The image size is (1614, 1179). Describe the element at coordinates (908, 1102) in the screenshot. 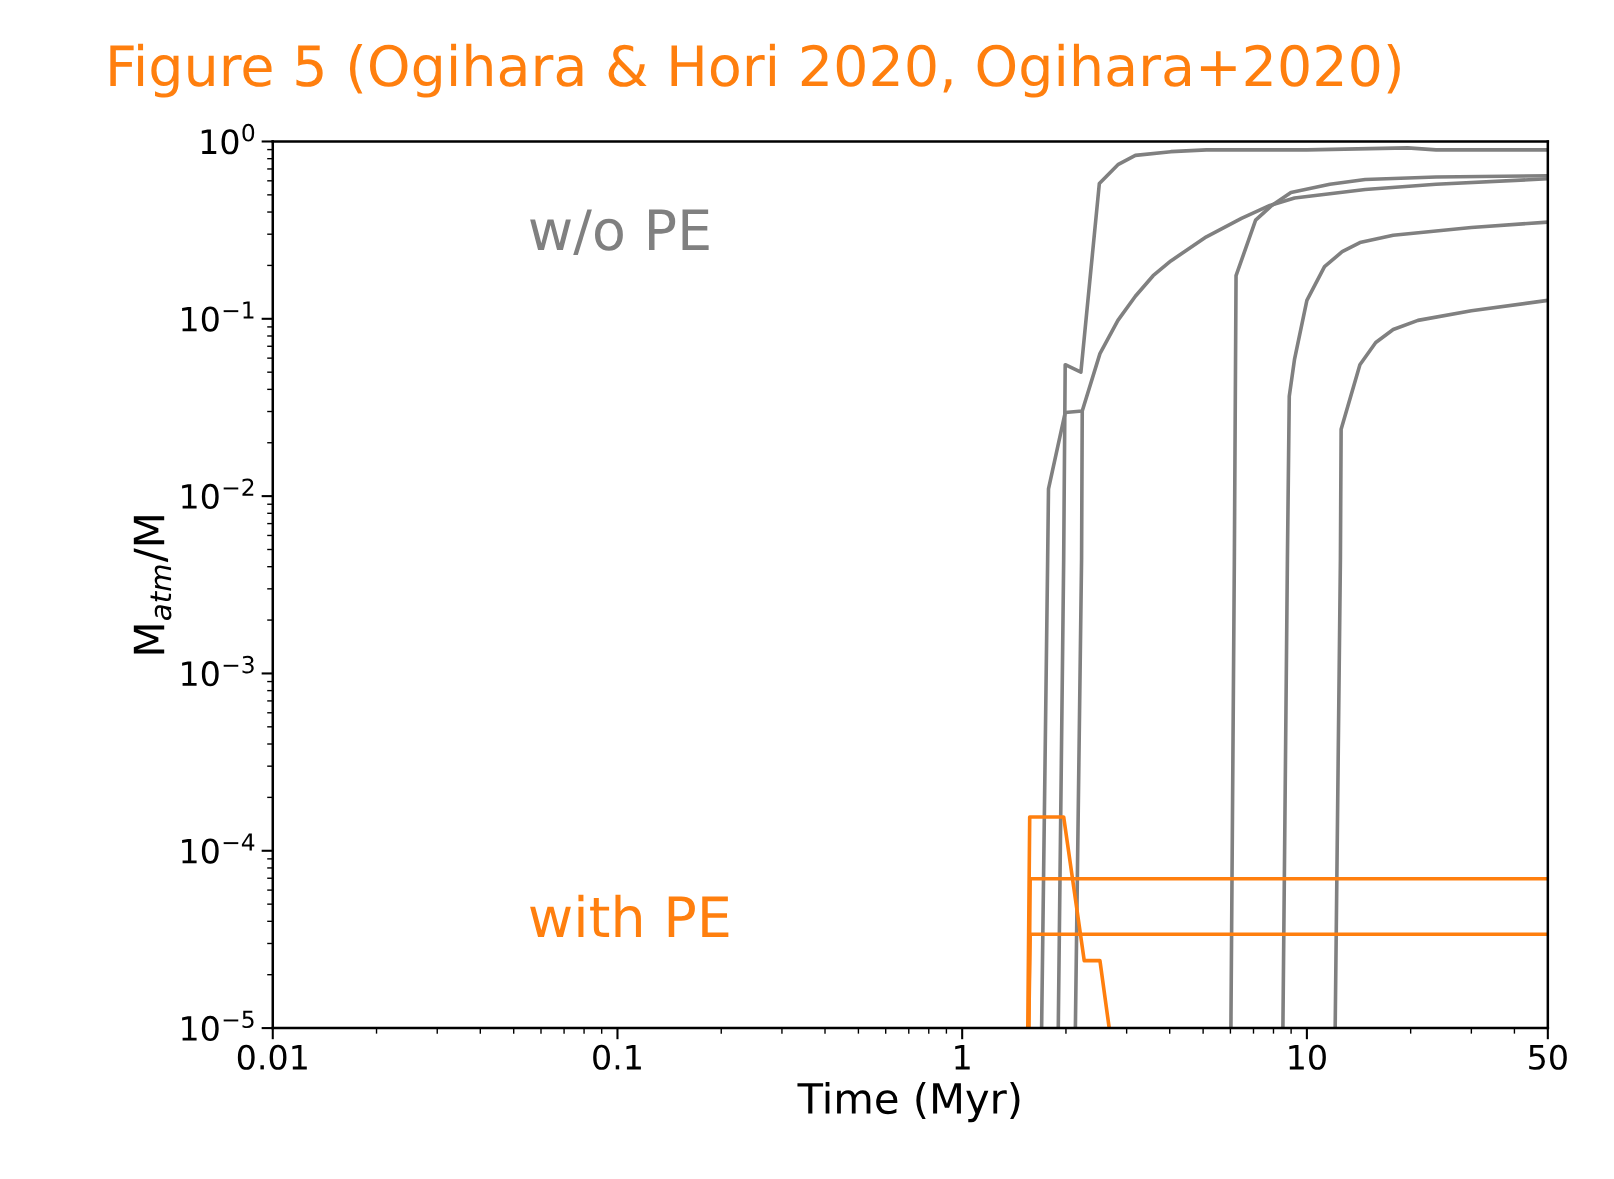

I see `x-axis-title: Time (Myr)` at that location.